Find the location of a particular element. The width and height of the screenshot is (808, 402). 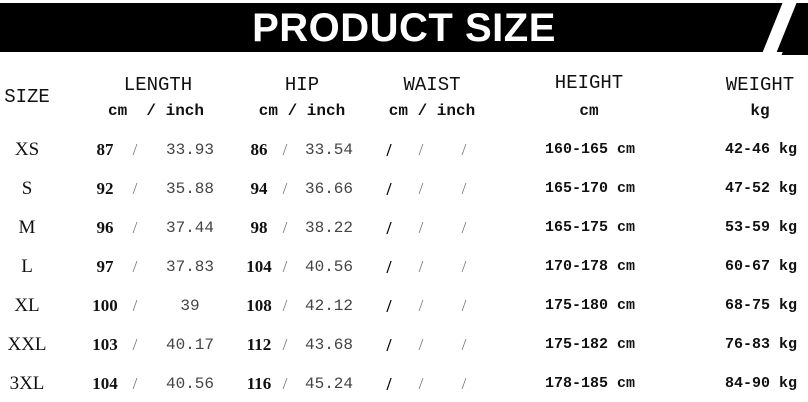

length-inch-cell: 40.17 is located at coordinates (190, 345).